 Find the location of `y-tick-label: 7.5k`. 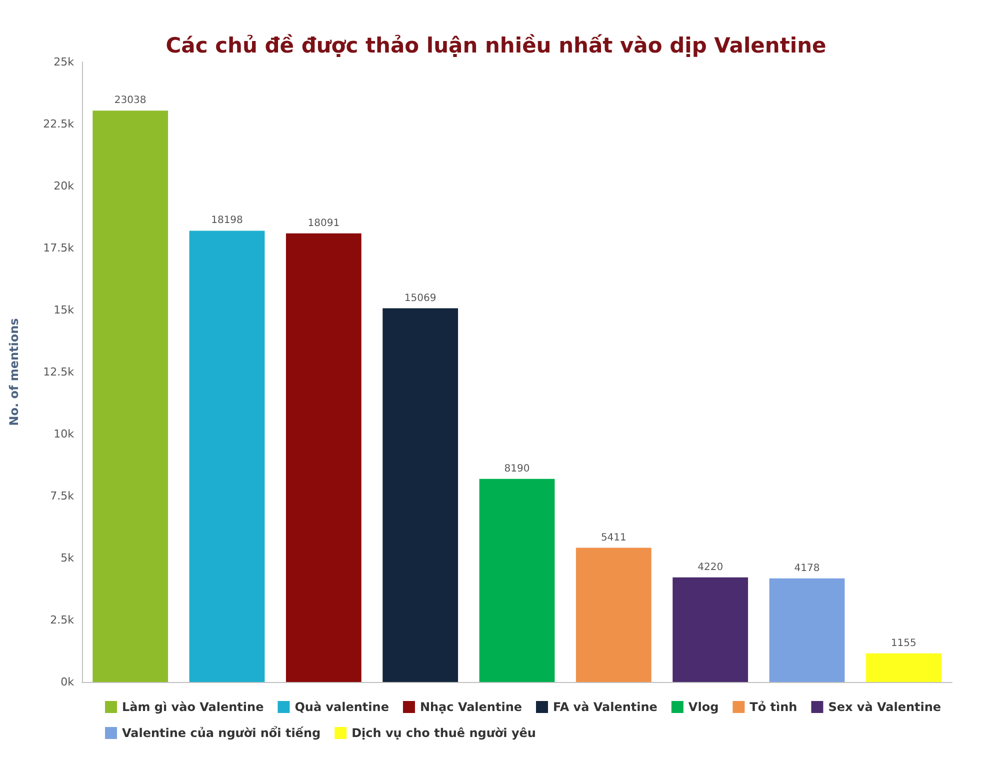

y-tick-label: 7.5k is located at coordinates (62, 496).